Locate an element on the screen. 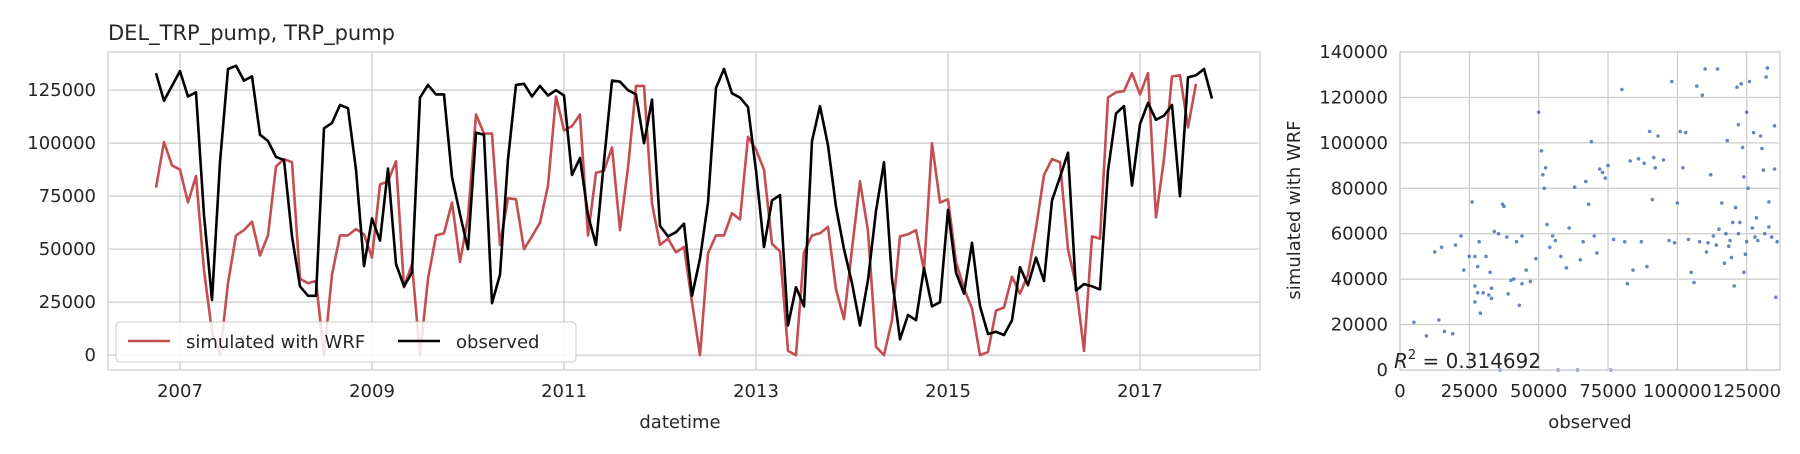 The width and height of the screenshot is (1800, 454). x-tick-label: 50000 is located at coordinates (1538, 391).